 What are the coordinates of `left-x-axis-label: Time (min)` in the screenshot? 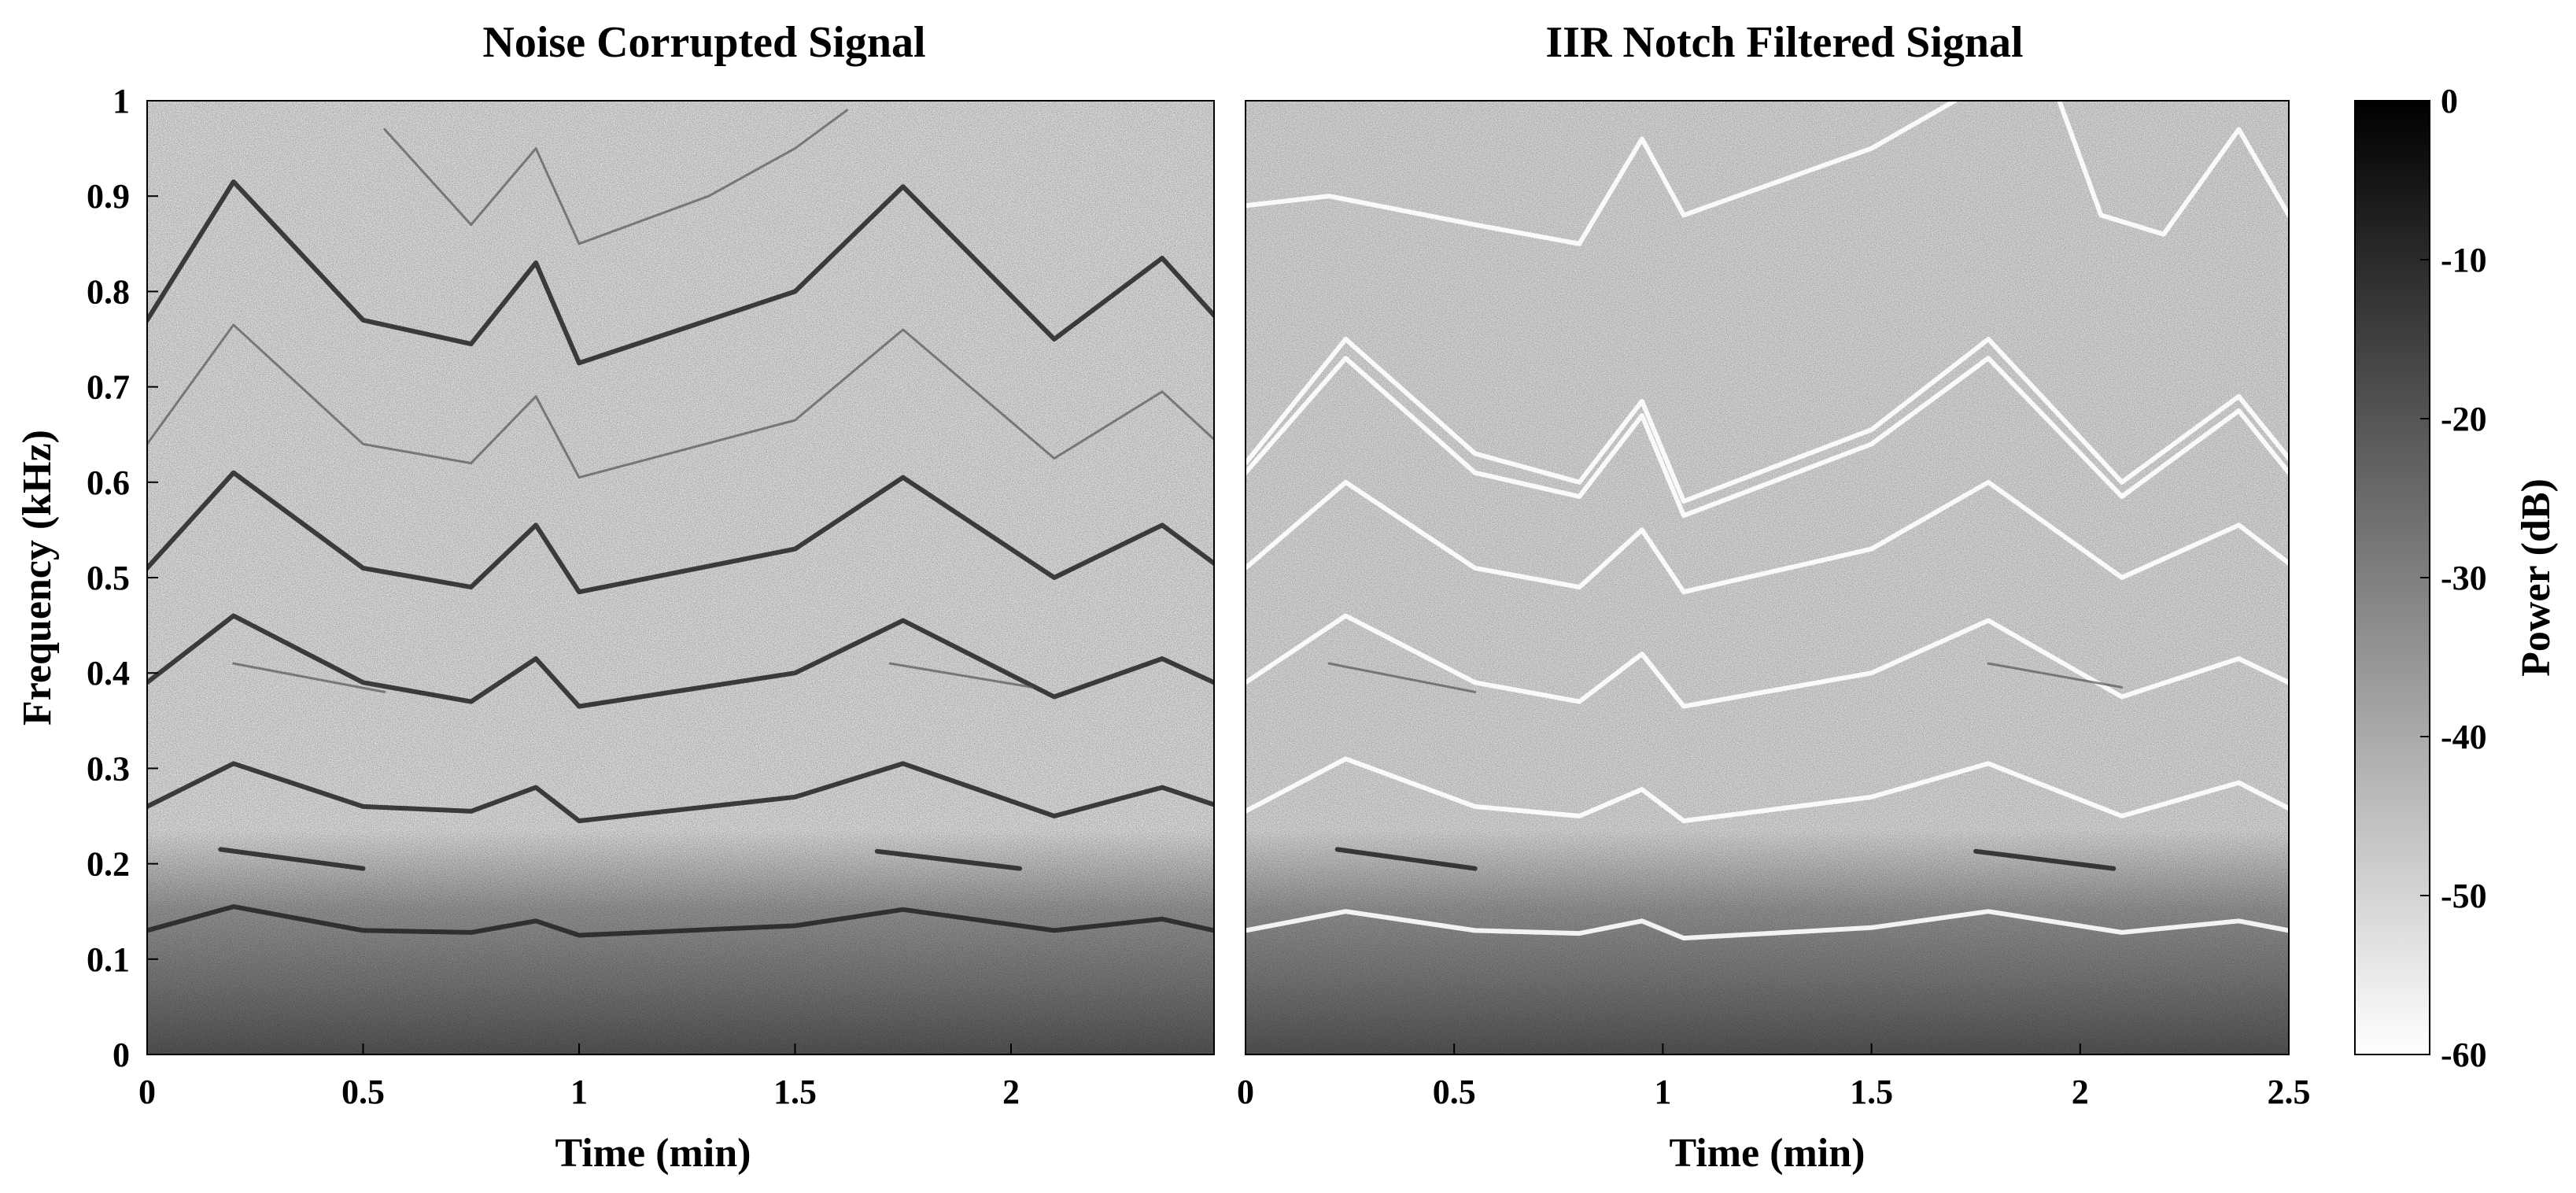 It's located at (653, 1153).